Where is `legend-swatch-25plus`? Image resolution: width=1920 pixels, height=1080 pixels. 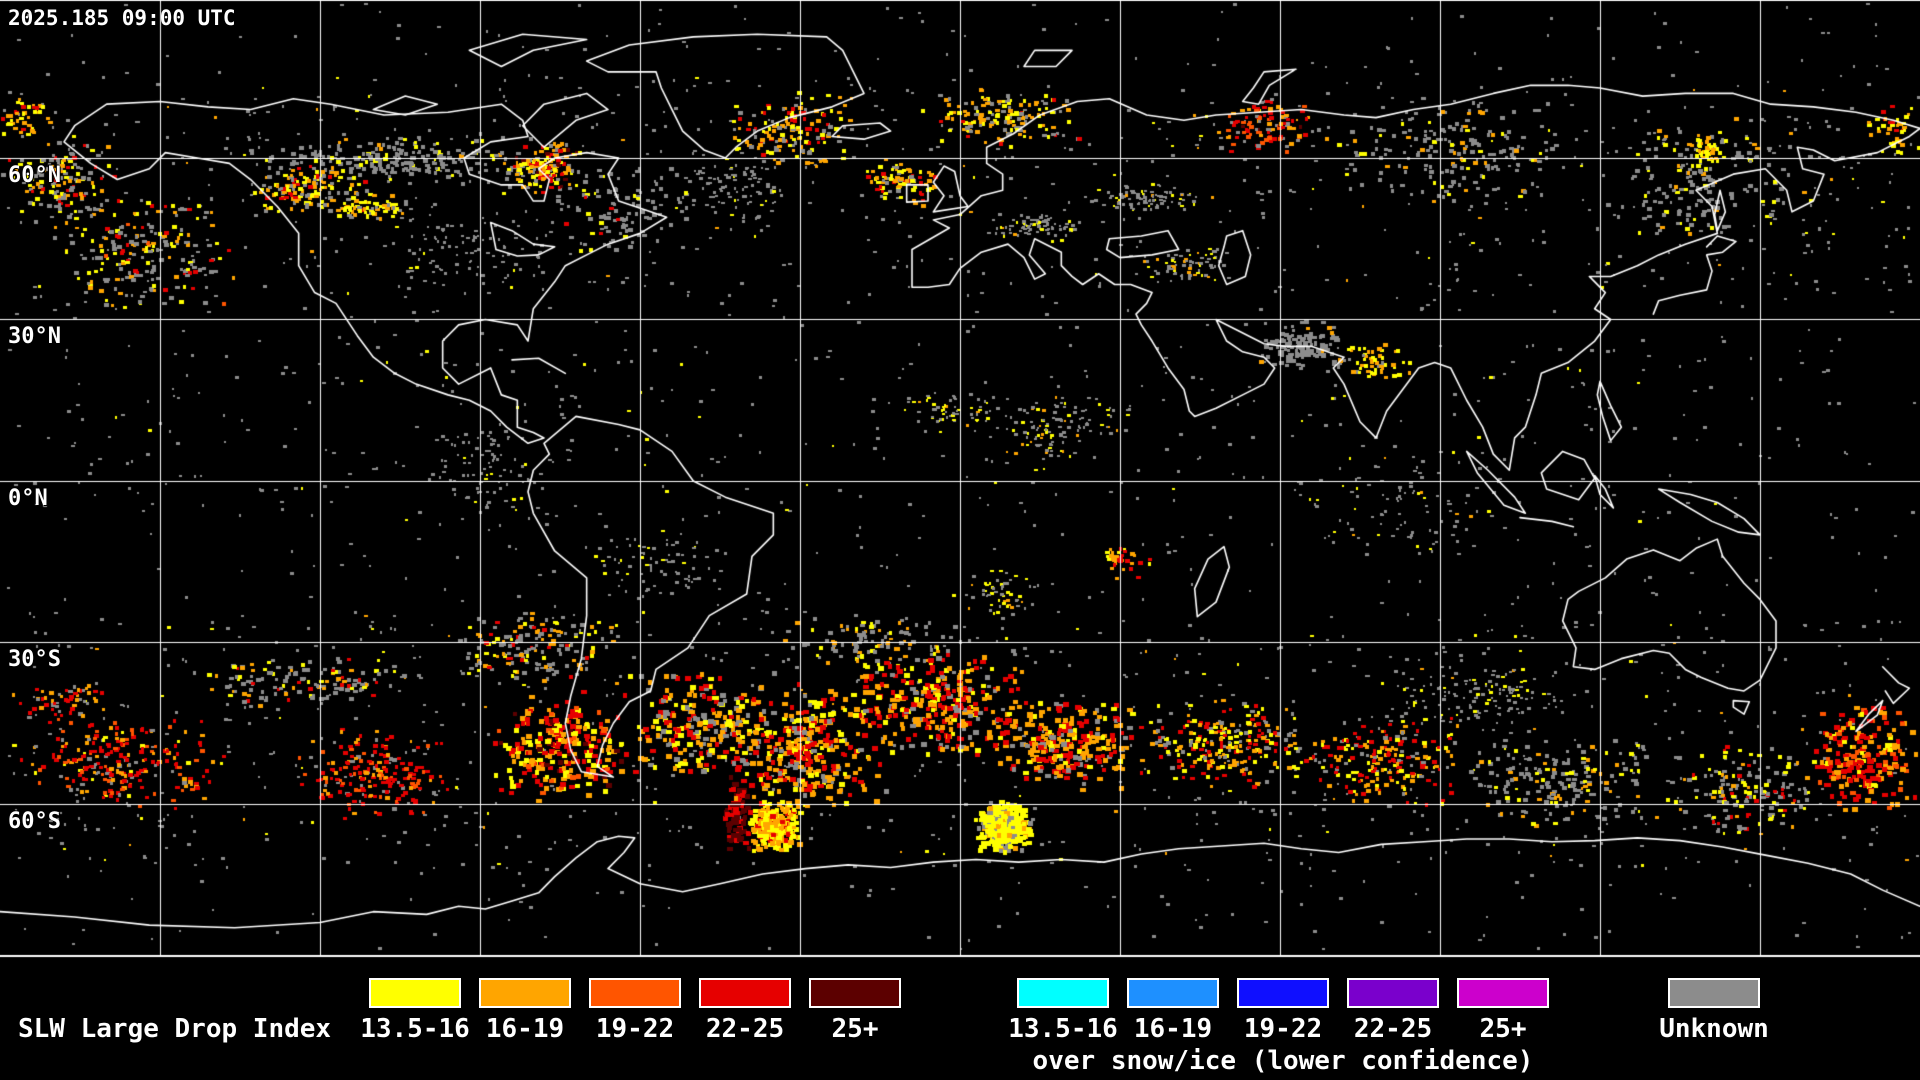
legend-swatch-25plus is located at coordinates (855, 993).